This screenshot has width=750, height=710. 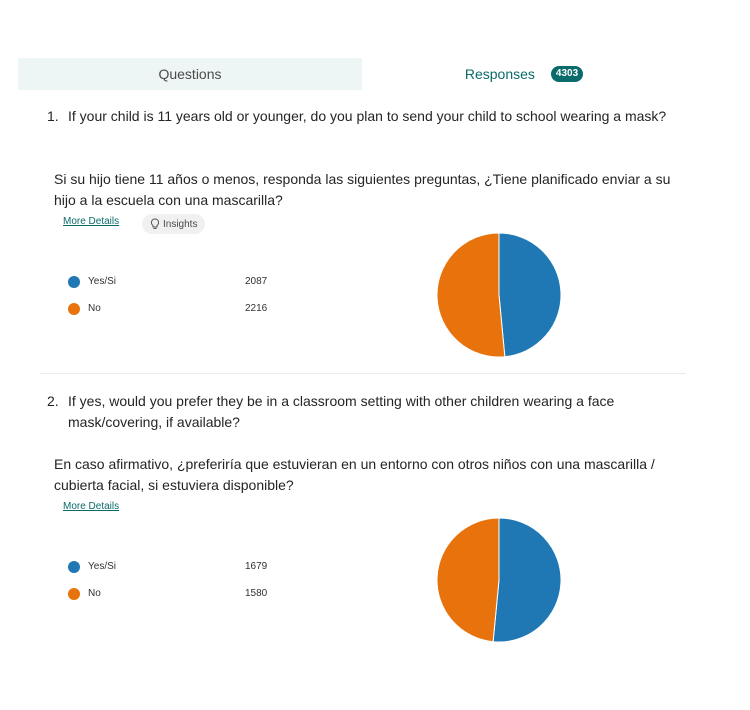 I want to click on tab-questions: Questions, so click(x=190, y=74).